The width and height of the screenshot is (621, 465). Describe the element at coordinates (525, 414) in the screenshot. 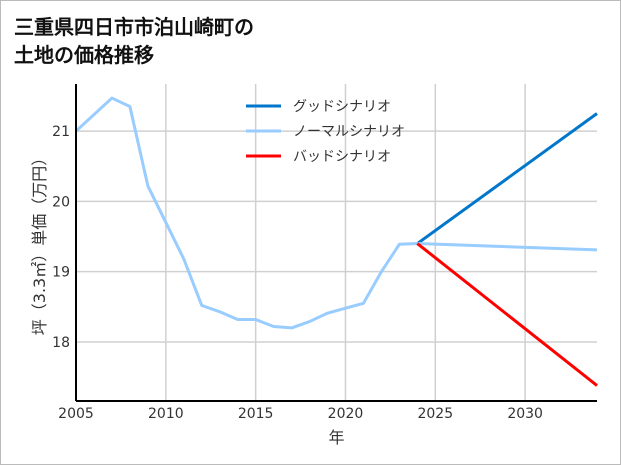

I see `x-tick-label: 2030` at that location.